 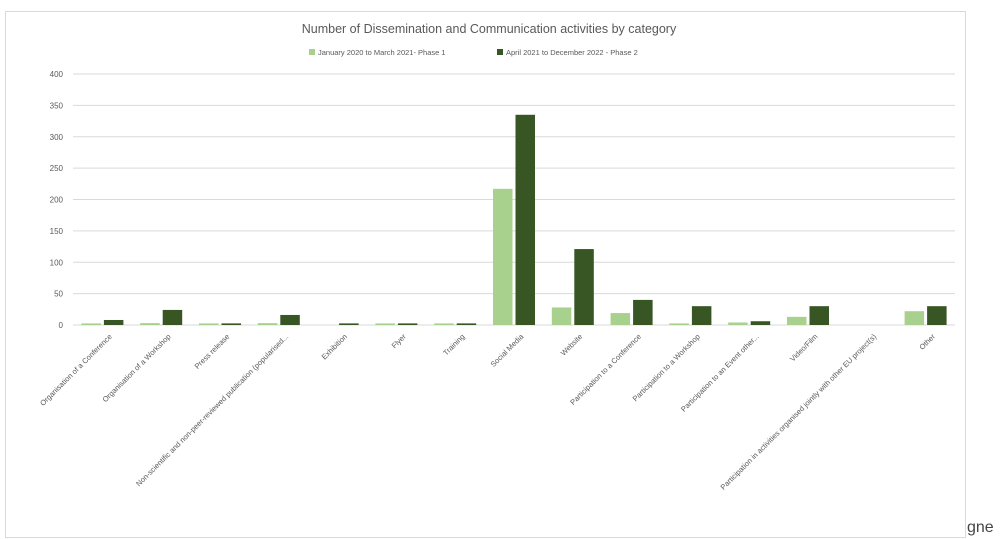 I want to click on y-tick-label: 250, so click(x=57, y=168).